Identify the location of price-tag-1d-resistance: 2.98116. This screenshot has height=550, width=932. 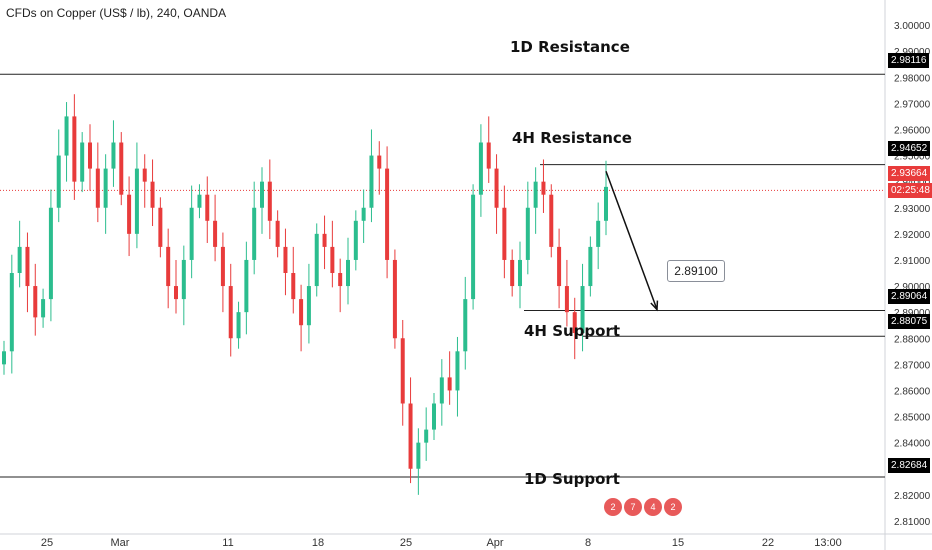
(909, 60).